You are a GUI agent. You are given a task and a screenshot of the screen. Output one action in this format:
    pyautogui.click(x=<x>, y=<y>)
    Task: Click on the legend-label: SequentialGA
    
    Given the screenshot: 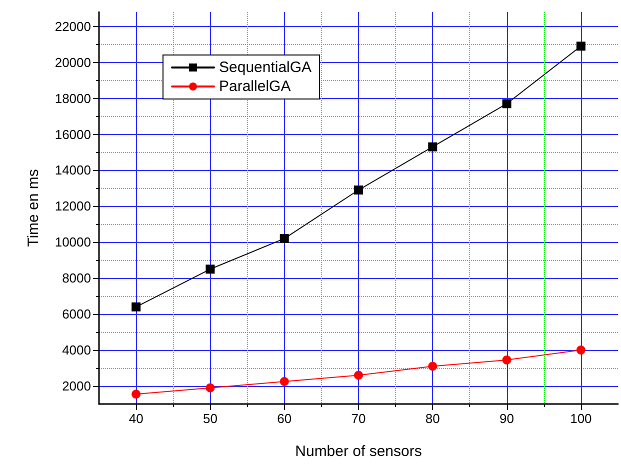 What is the action you would take?
    pyautogui.click(x=265, y=67)
    